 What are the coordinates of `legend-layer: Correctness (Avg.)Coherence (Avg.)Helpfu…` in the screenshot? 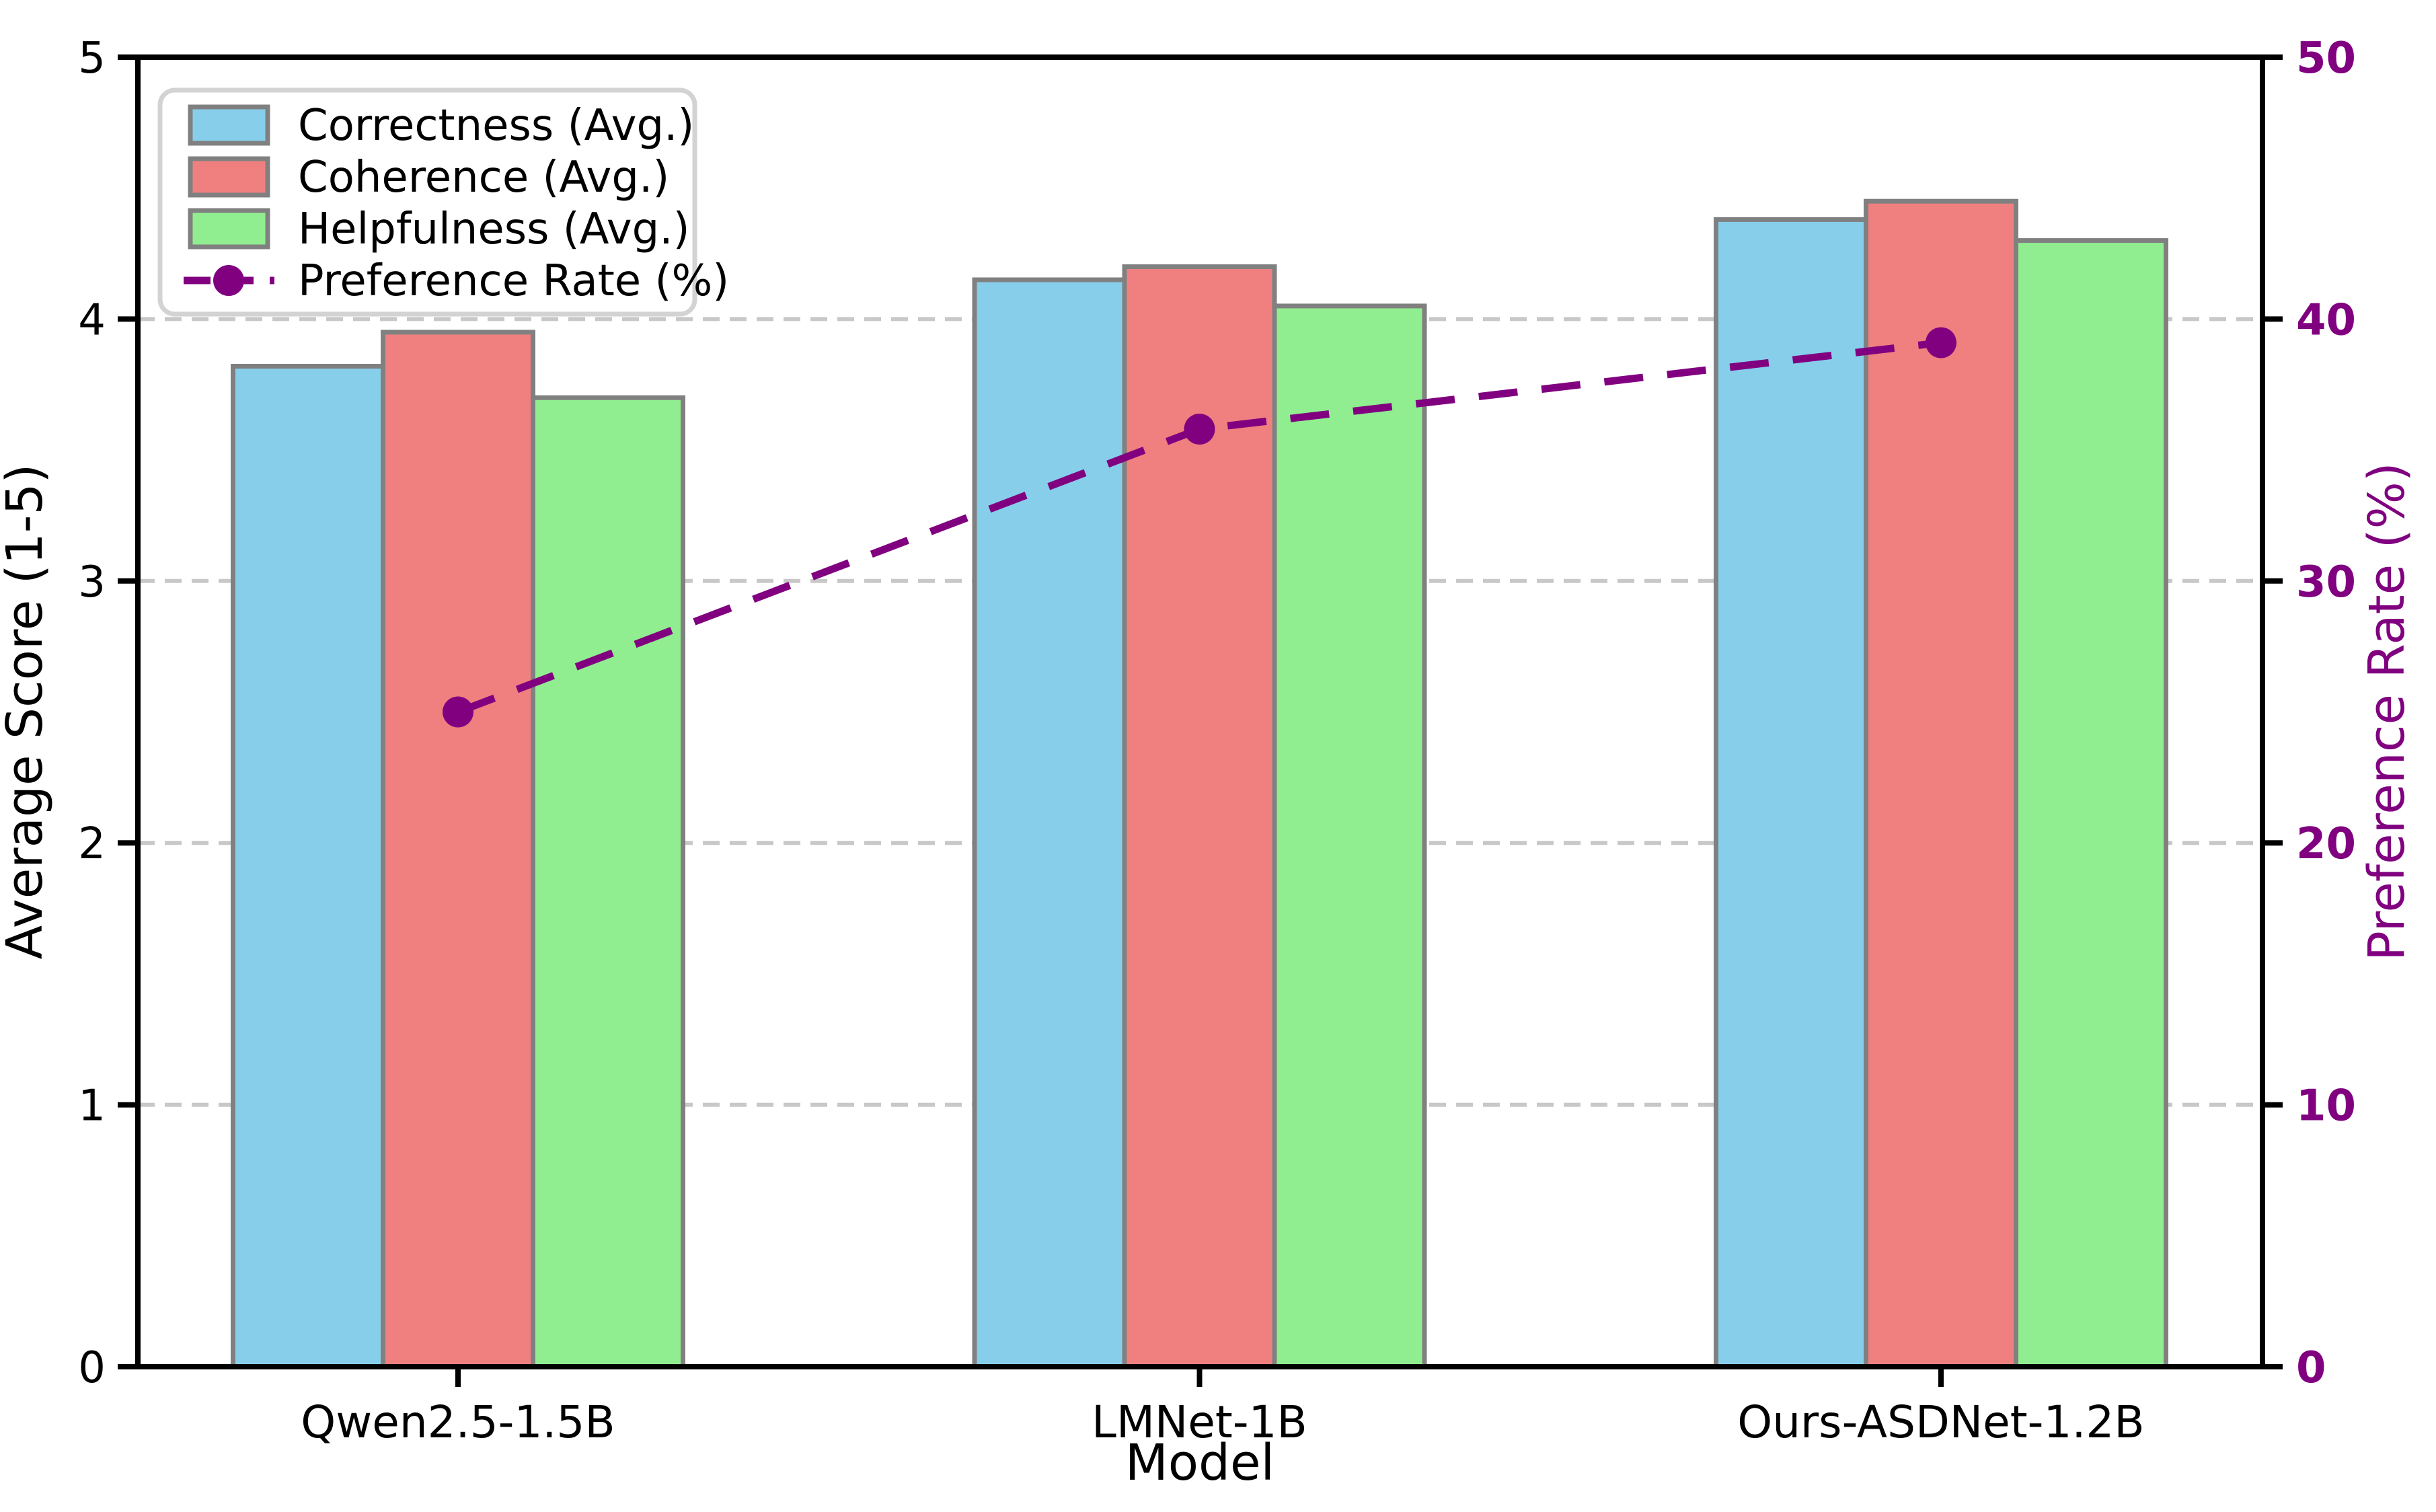 It's located at (443, 202).